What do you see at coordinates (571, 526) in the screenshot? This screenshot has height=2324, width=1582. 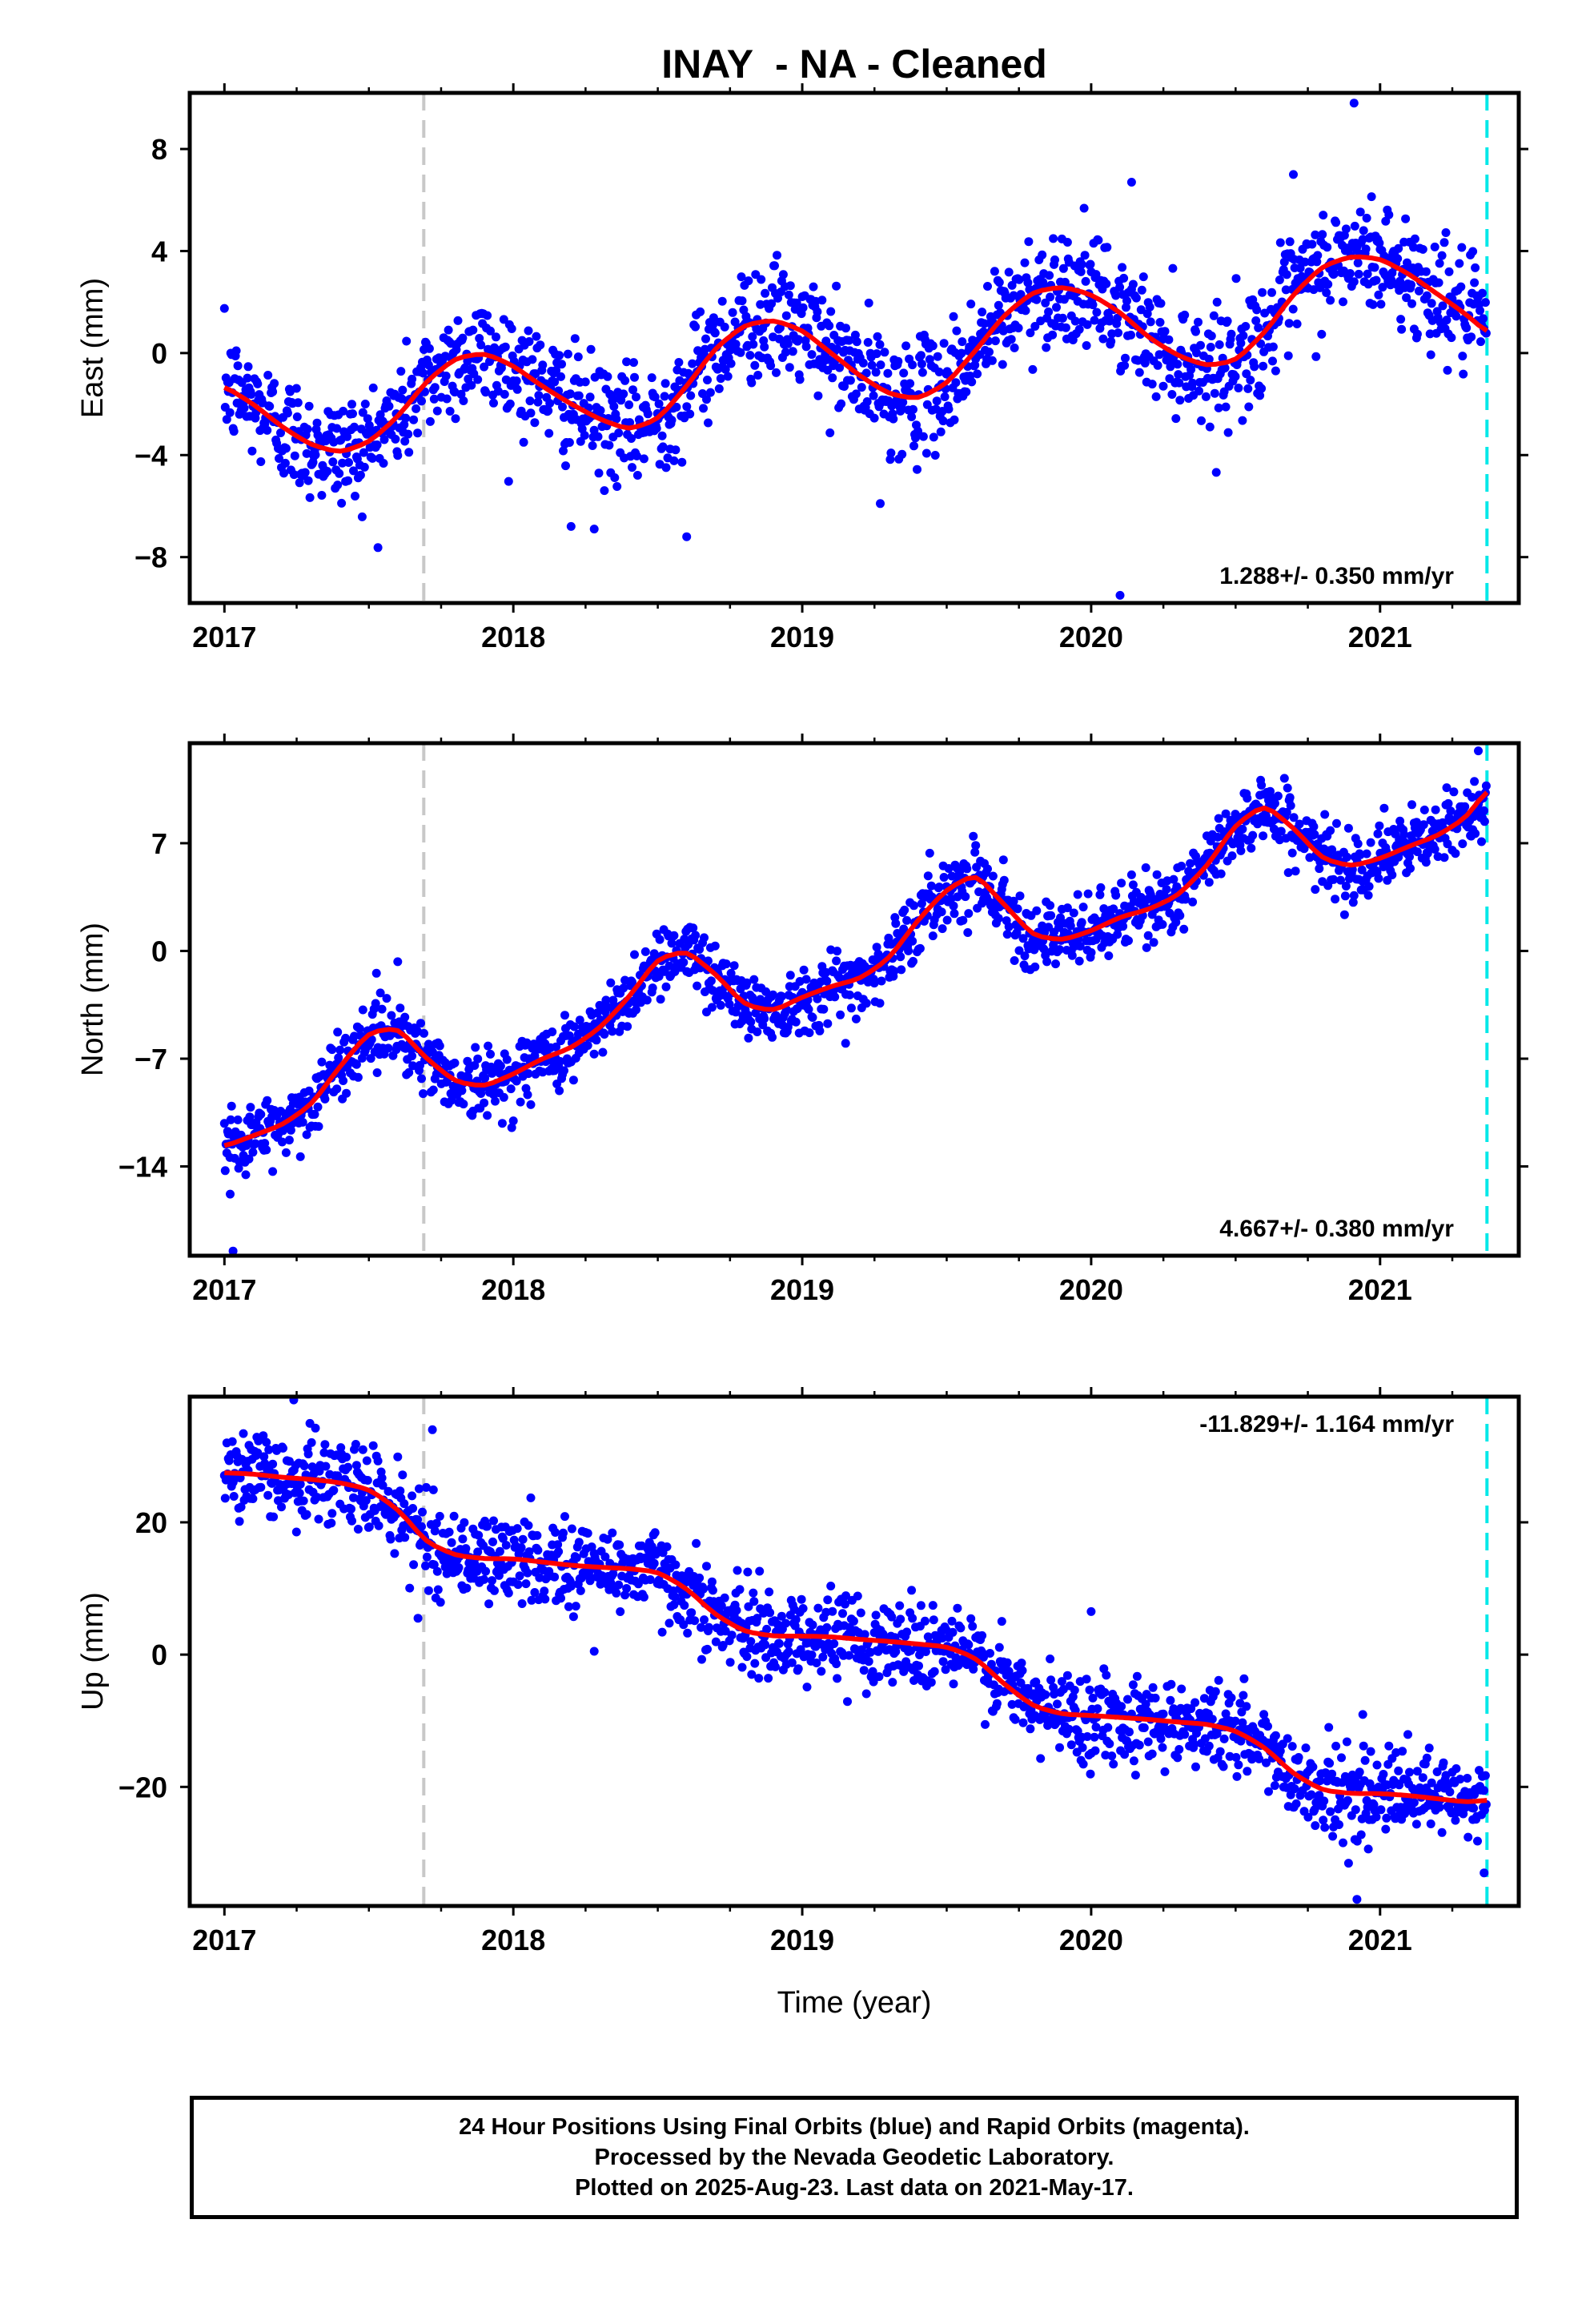 I see `outlier-point` at bounding box center [571, 526].